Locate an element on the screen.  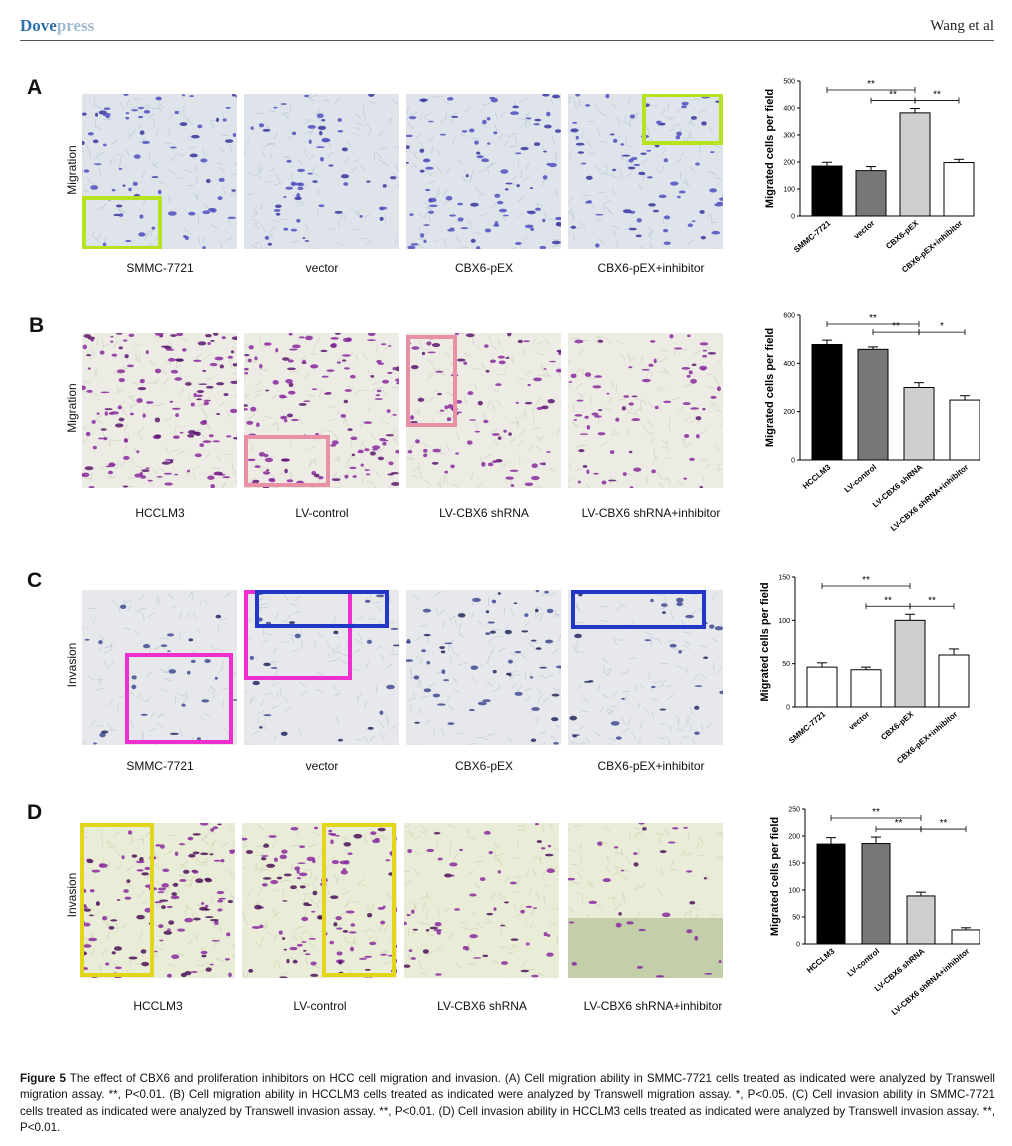
y-tick-label: 400 is located at coordinates (789, 364).